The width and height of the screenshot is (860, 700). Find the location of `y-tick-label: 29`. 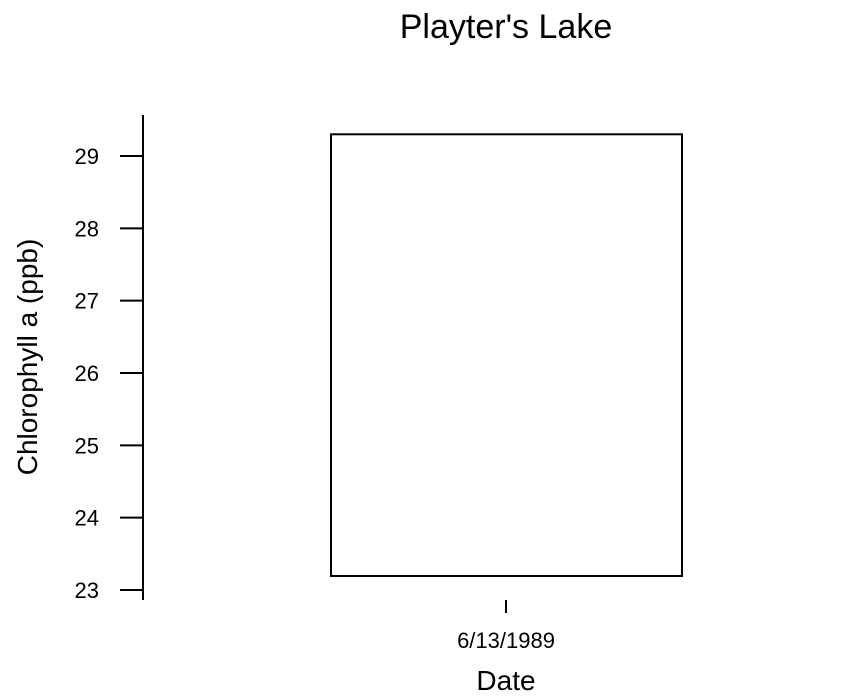

y-tick-label: 29 is located at coordinates (87, 156).